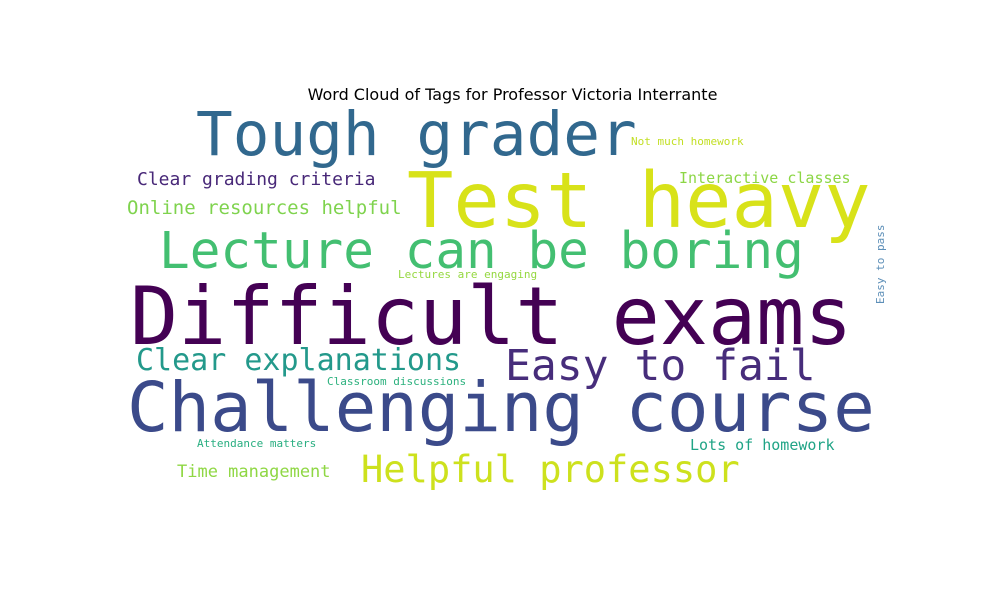 The image size is (1000, 600). Describe the element at coordinates (264, 208) in the screenshot. I see `word-online-resources: Online resources helpful` at that location.